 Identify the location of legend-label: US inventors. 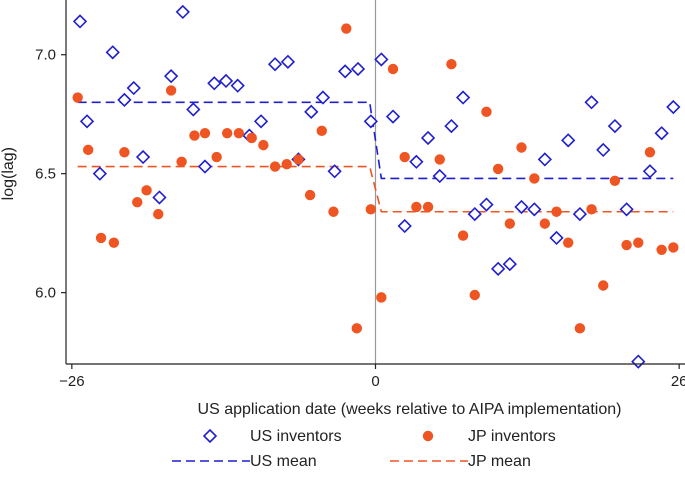
(296, 436).